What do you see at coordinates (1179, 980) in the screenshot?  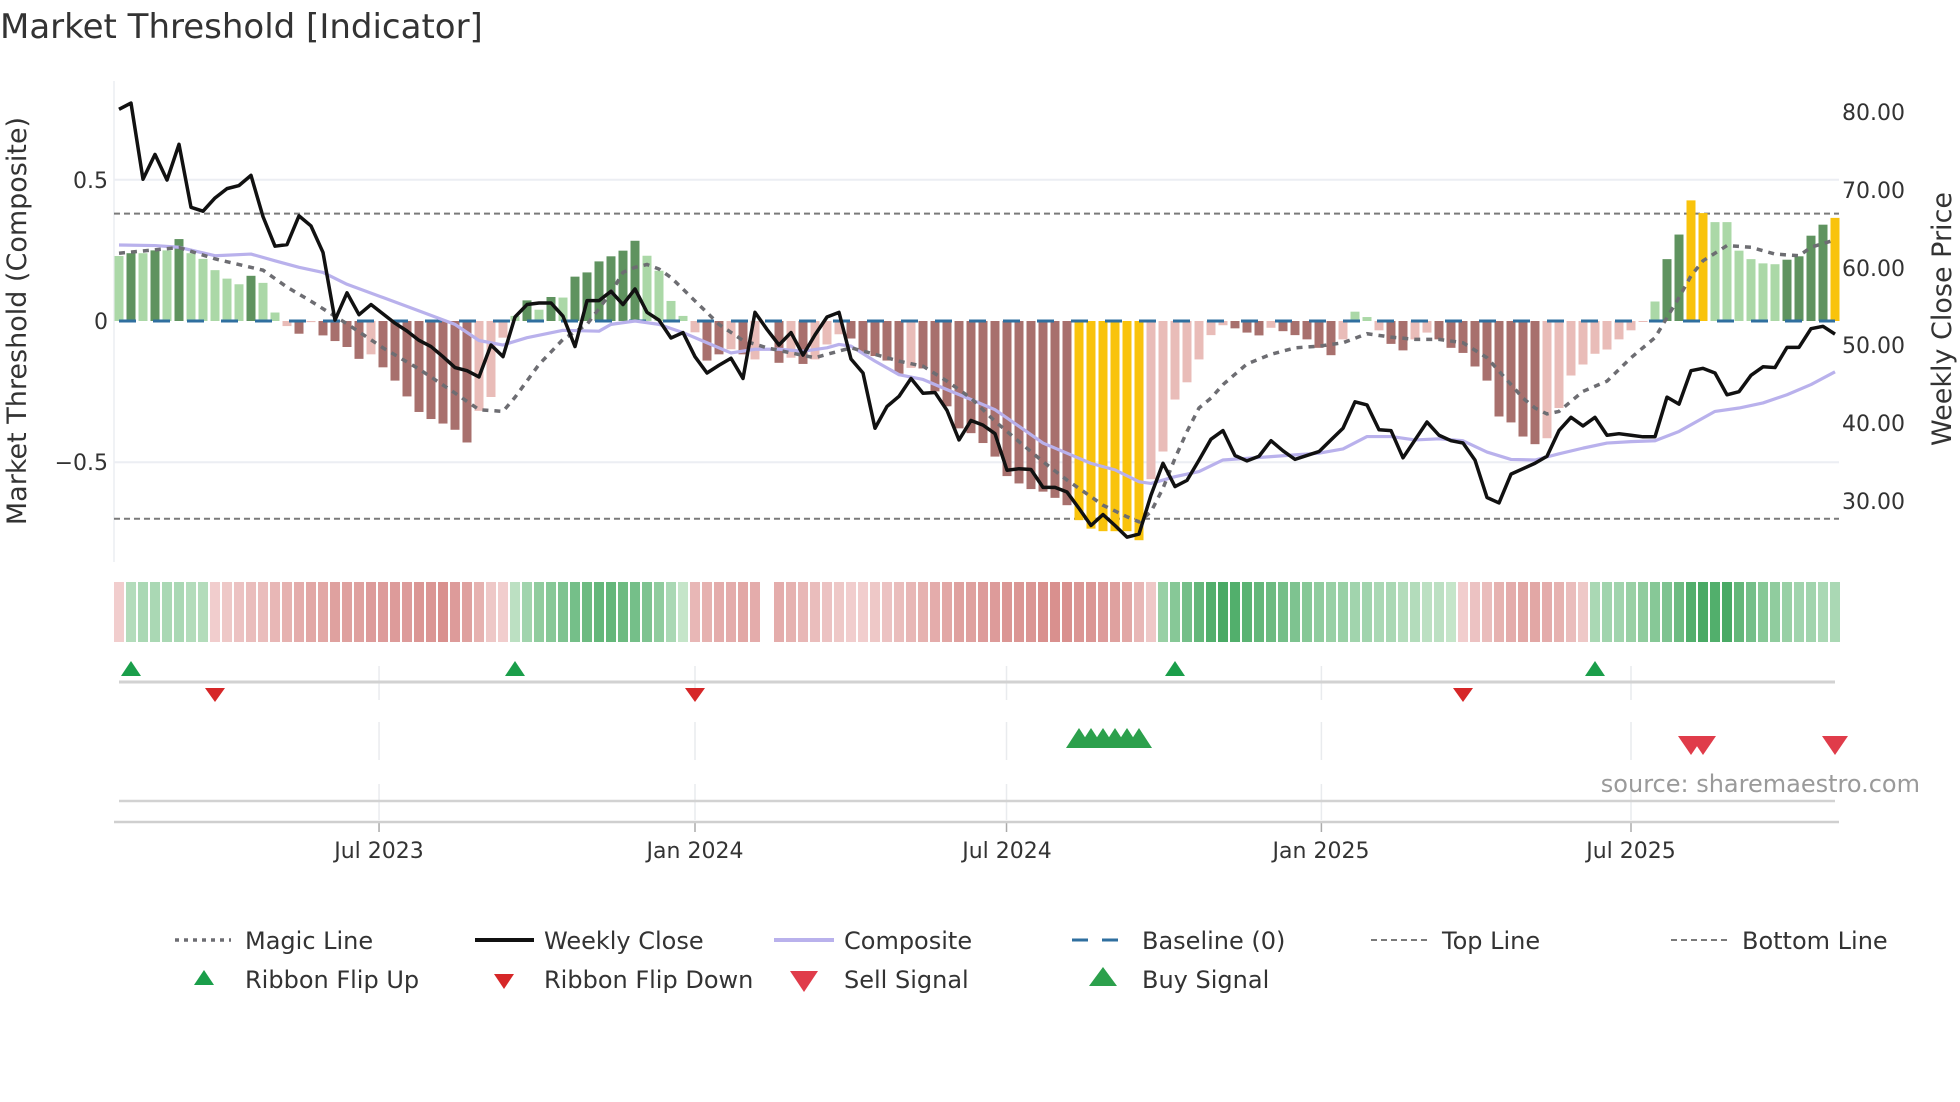 I see `legend-item-buy-signal: Buy Signal` at bounding box center [1179, 980].